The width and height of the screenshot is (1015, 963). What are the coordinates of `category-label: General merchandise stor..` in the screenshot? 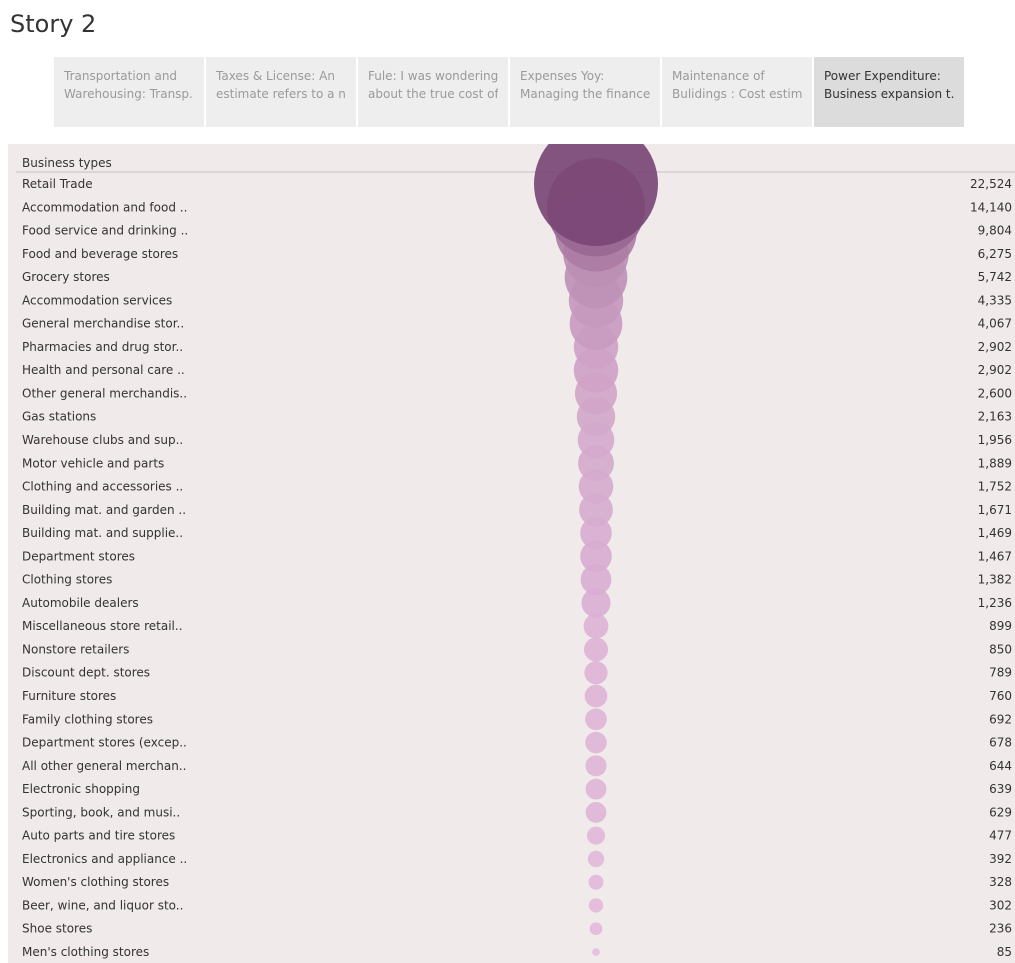 It's located at (103, 324).